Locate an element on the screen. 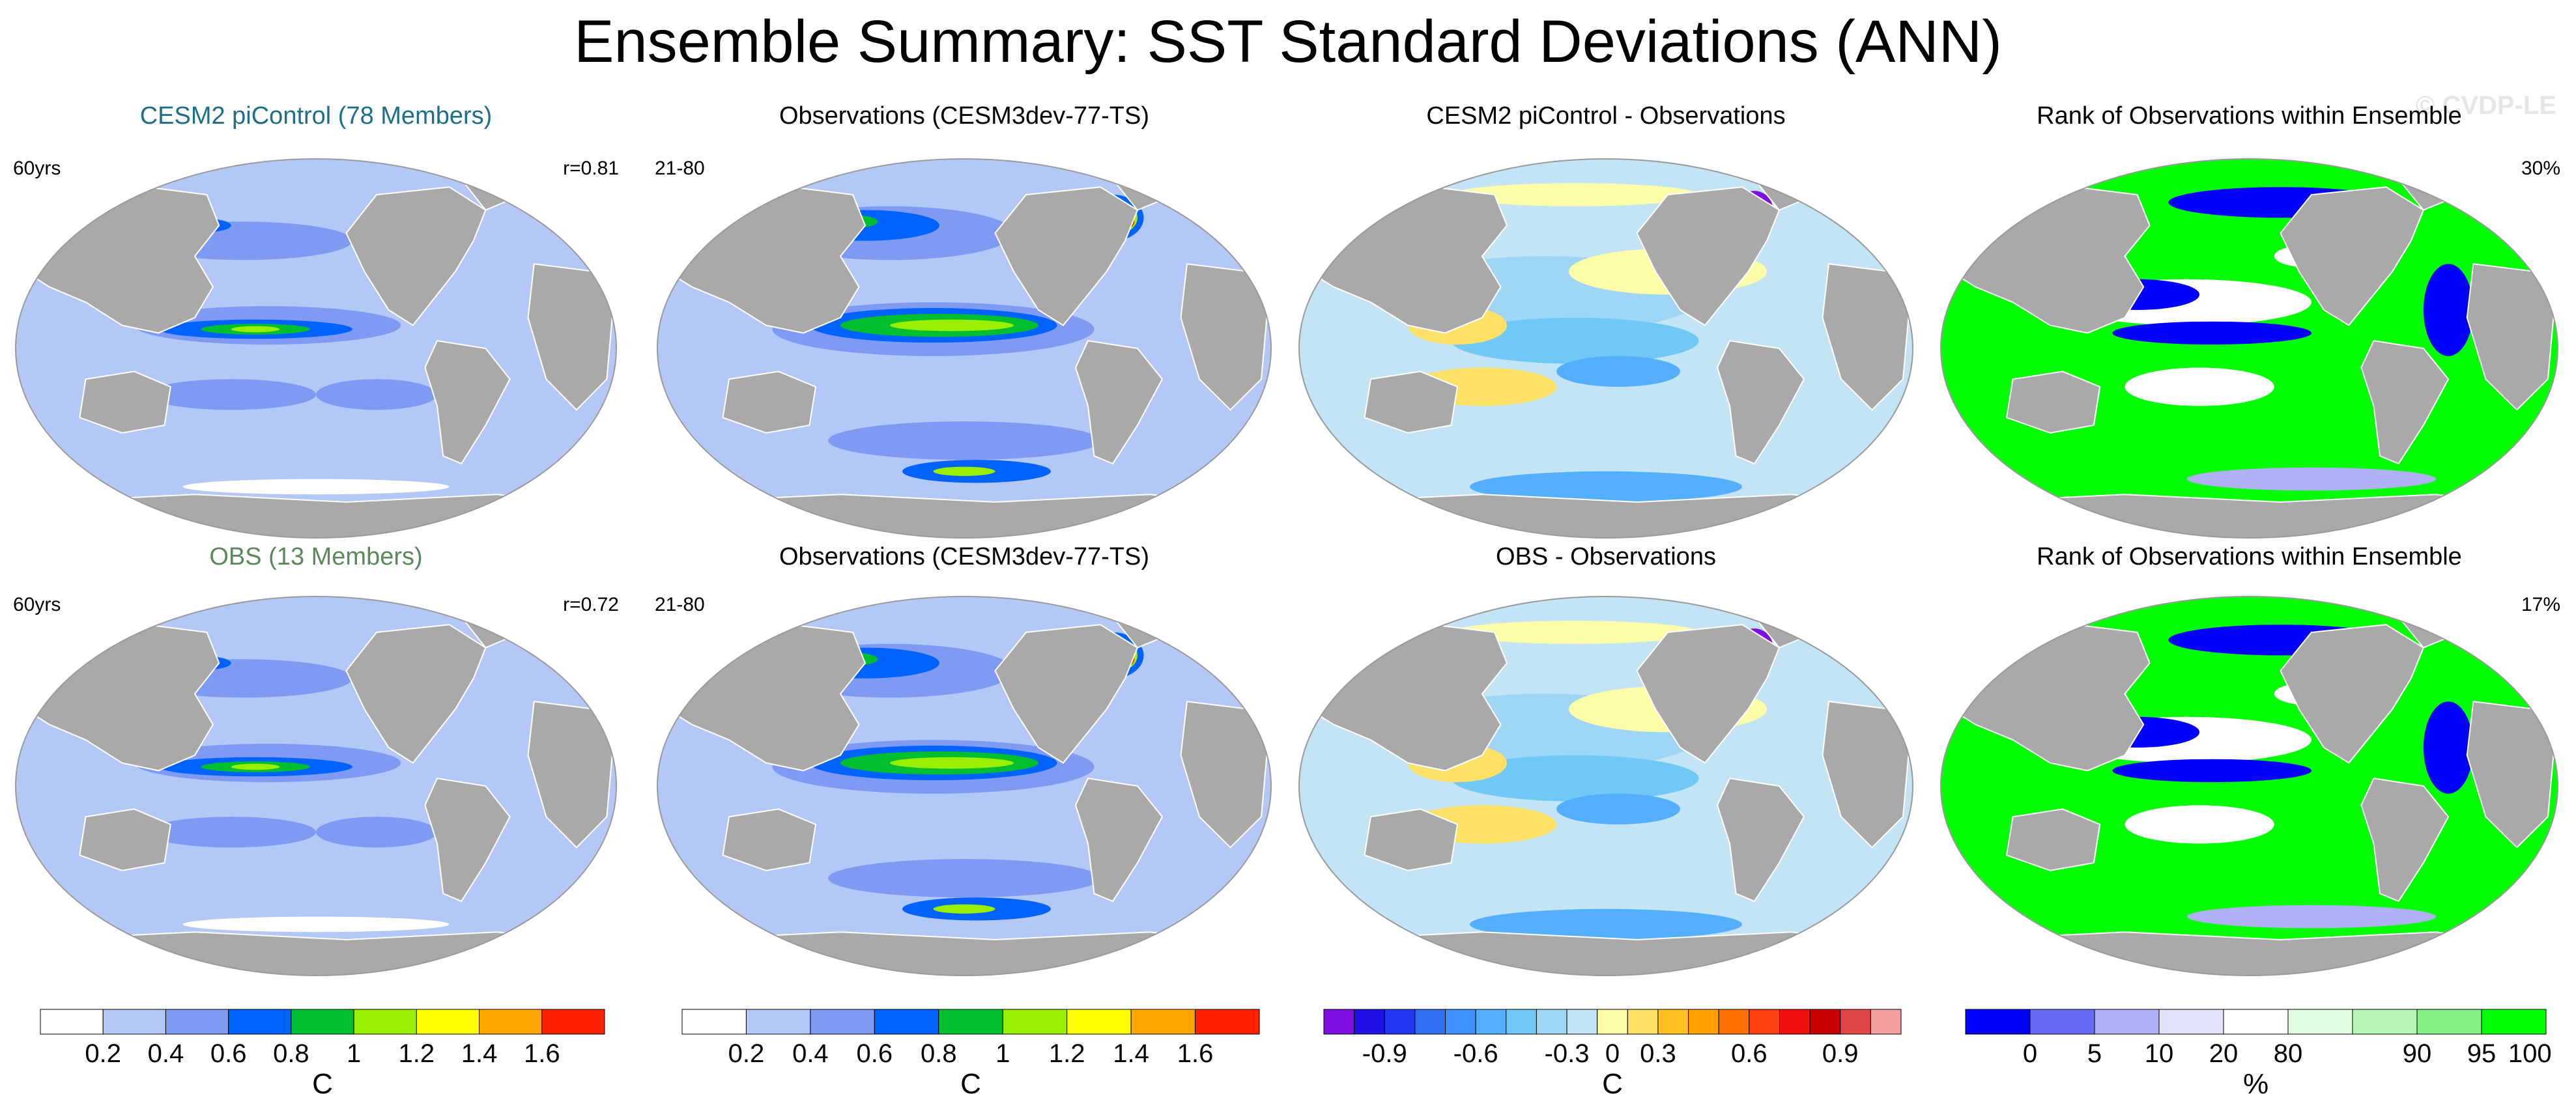  panel-left-label: 60yrs is located at coordinates (37, 604).